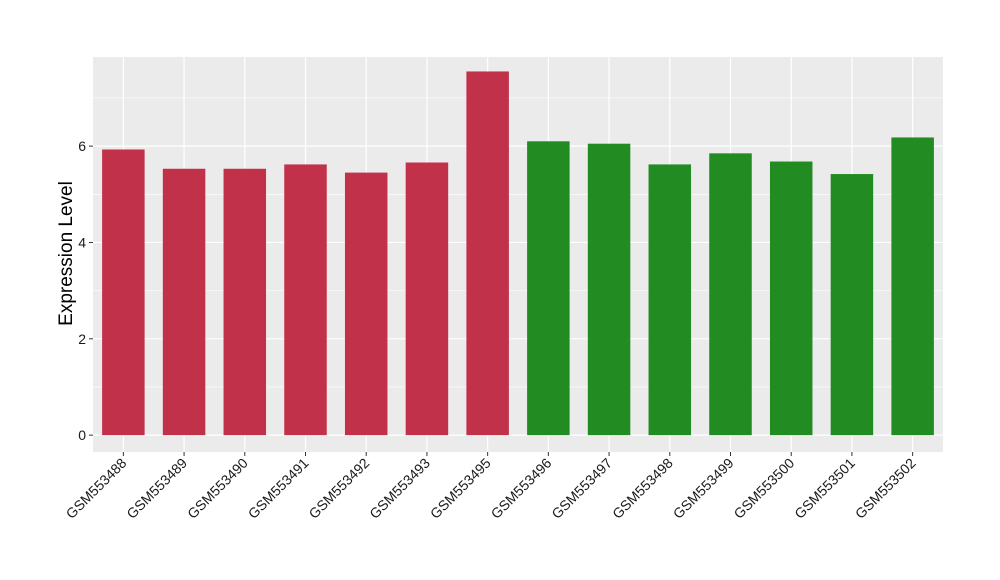  What do you see at coordinates (487, 253) in the screenshot?
I see `bar-gsm553495` at bounding box center [487, 253].